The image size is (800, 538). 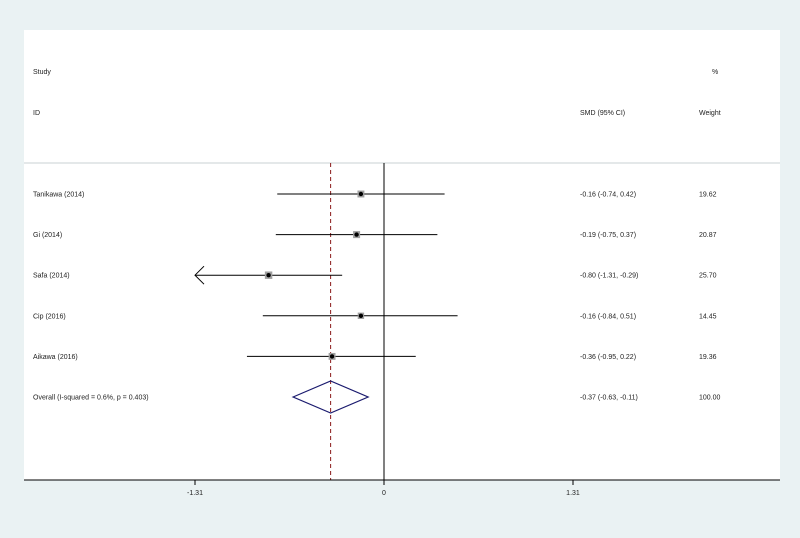 I want to click on study-label: Tanikawa (2014), so click(x=58, y=195).